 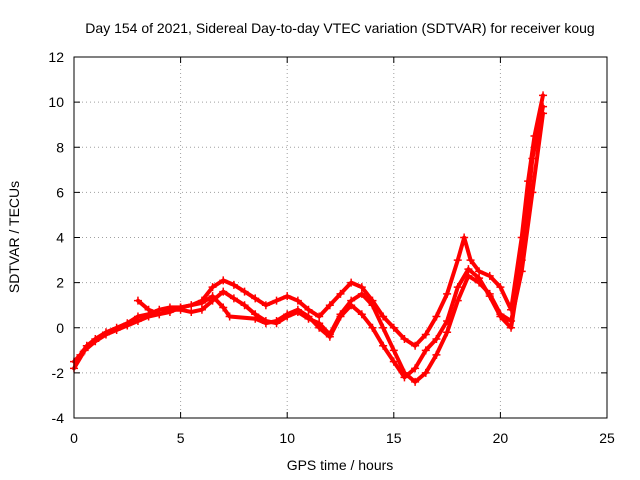 What do you see at coordinates (56, 102) in the screenshot?
I see `y-tick-label: 10` at bounding box center [56, 102].